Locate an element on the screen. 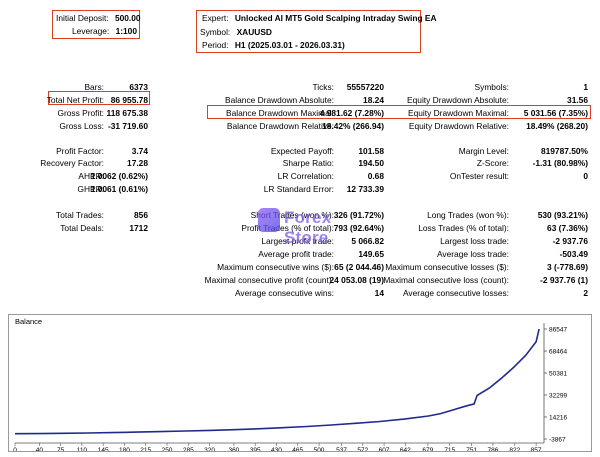 The height and width of the screenshot is (457, 600). gross-profit-label: Gross Profit: is located at coordinates (80, 113).